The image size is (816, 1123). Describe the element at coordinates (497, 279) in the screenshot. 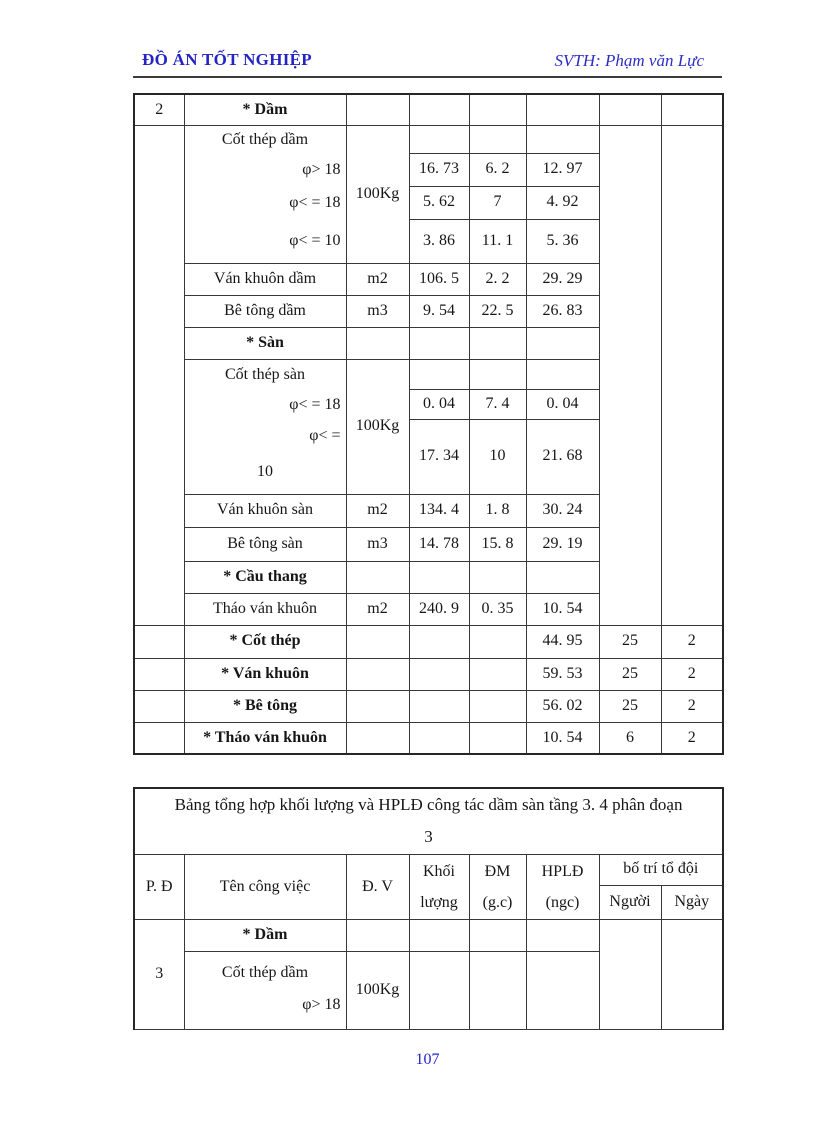

I see `dm-cell: 2. 2` at that location.